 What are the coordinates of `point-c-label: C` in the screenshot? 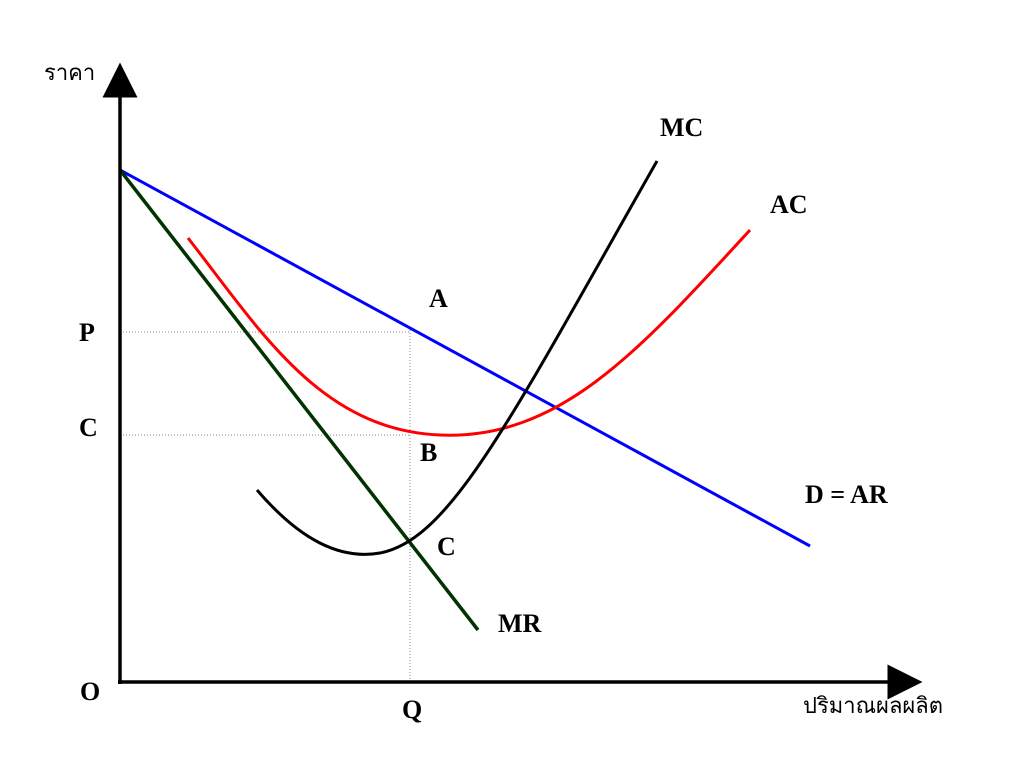 It's located at (446, 546).